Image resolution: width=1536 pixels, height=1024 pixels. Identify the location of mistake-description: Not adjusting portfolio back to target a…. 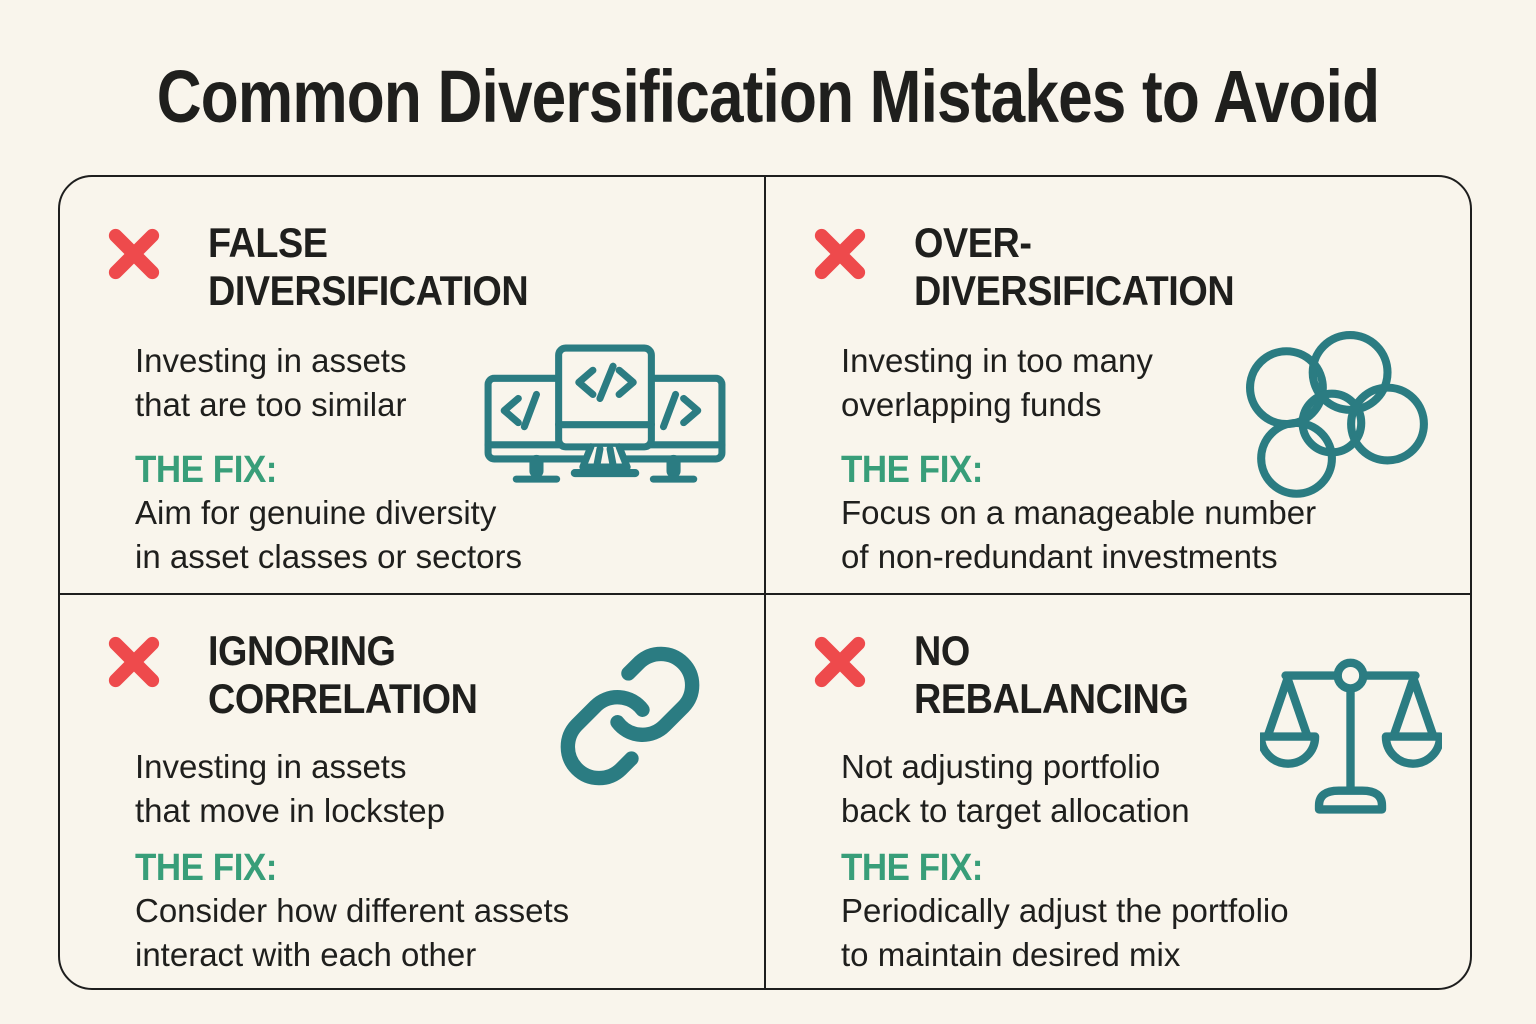
(1015, 789).